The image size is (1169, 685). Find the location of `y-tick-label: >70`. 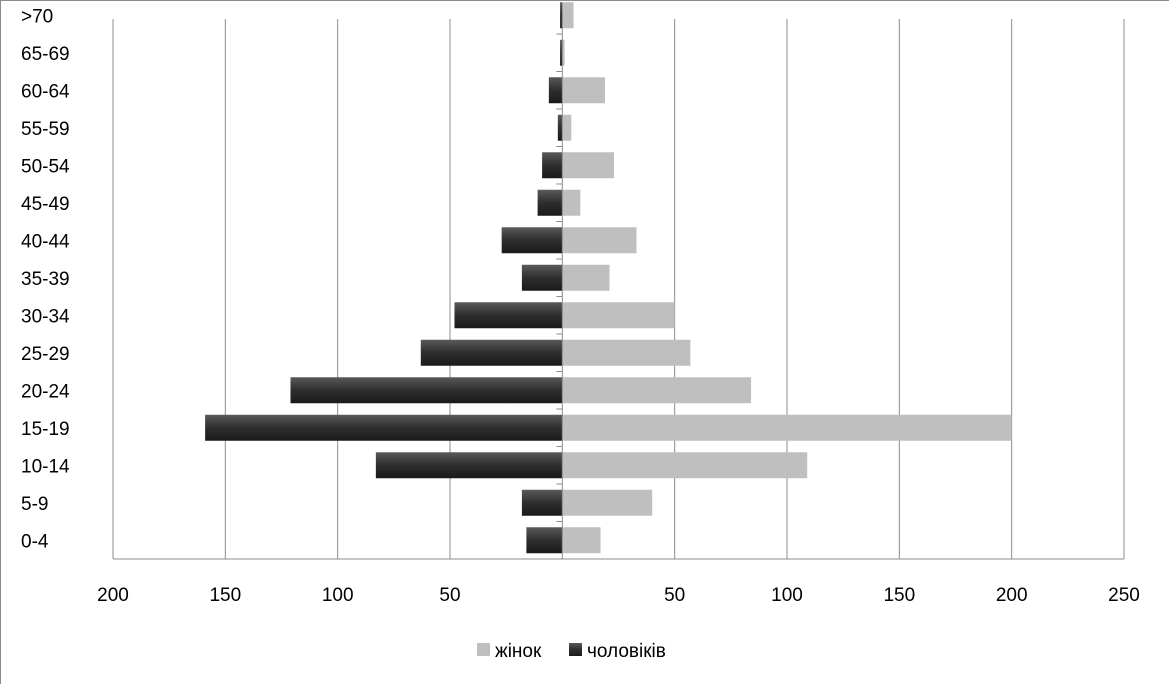

y-tick-label: >70 is located at coordinates (37, 16).